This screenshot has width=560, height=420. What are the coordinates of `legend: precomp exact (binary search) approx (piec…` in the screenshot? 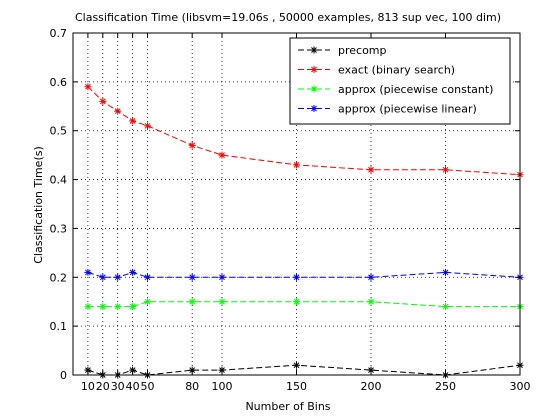 It's located at (400, 81).